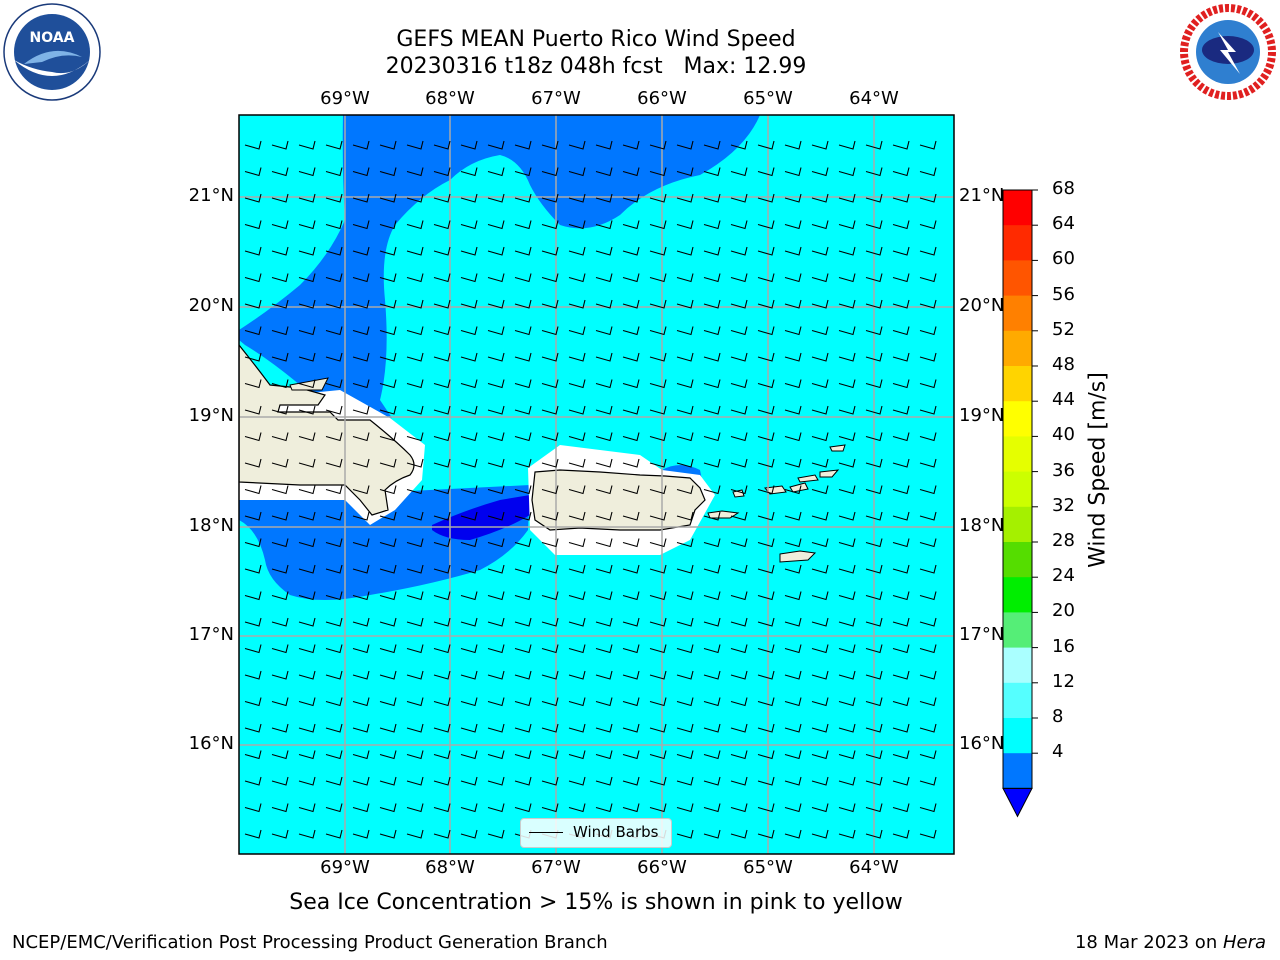  What do you see at coordinates (1063, 470) in the screenshot?
I see `colorbar-tick-label: 36` at bounding box center [1063, 470].